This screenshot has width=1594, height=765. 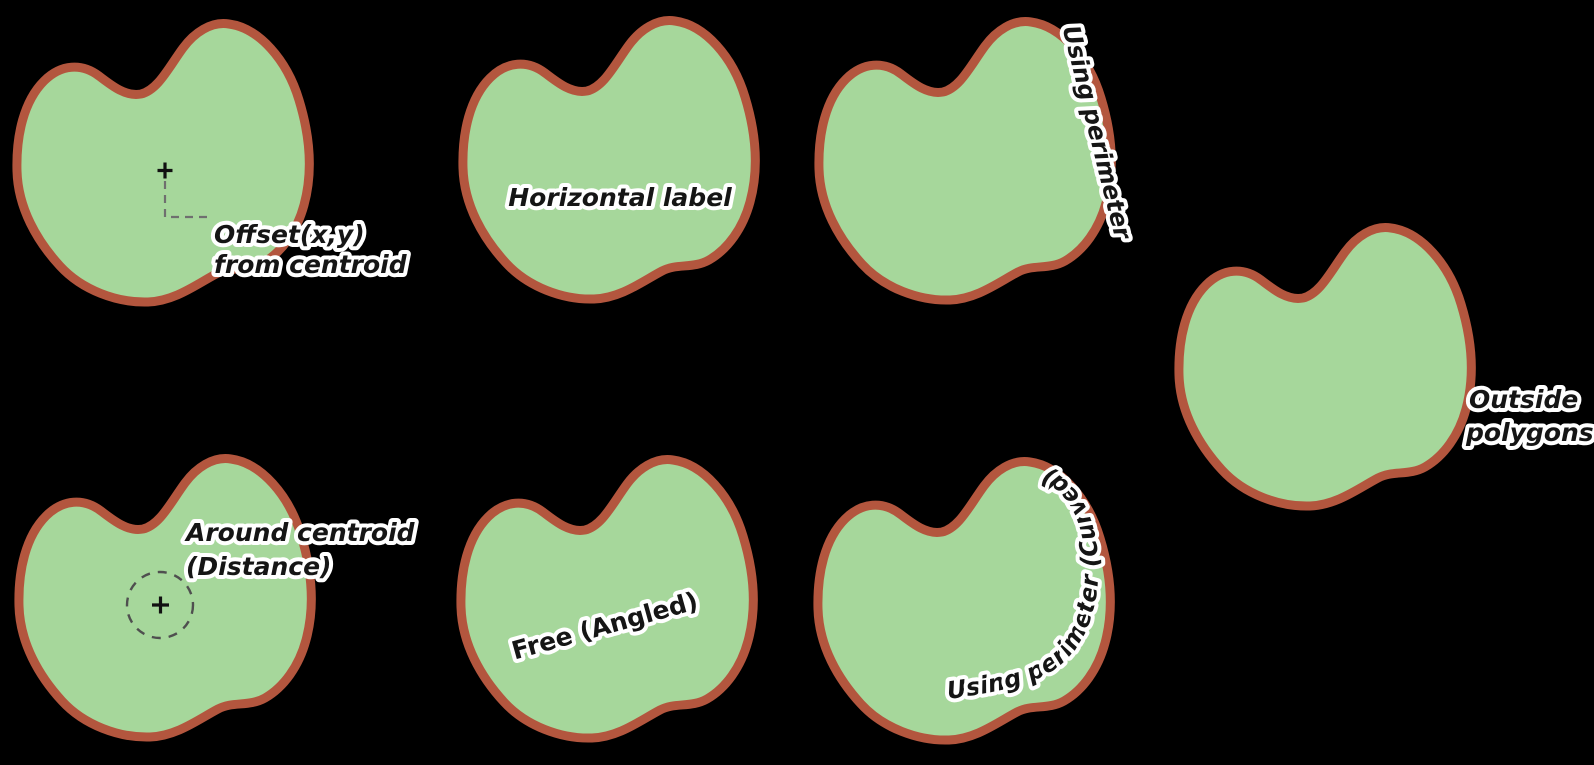 I want to click on polygon-around-centroid: Around centroid (Distance), so click(x=219, y=598).